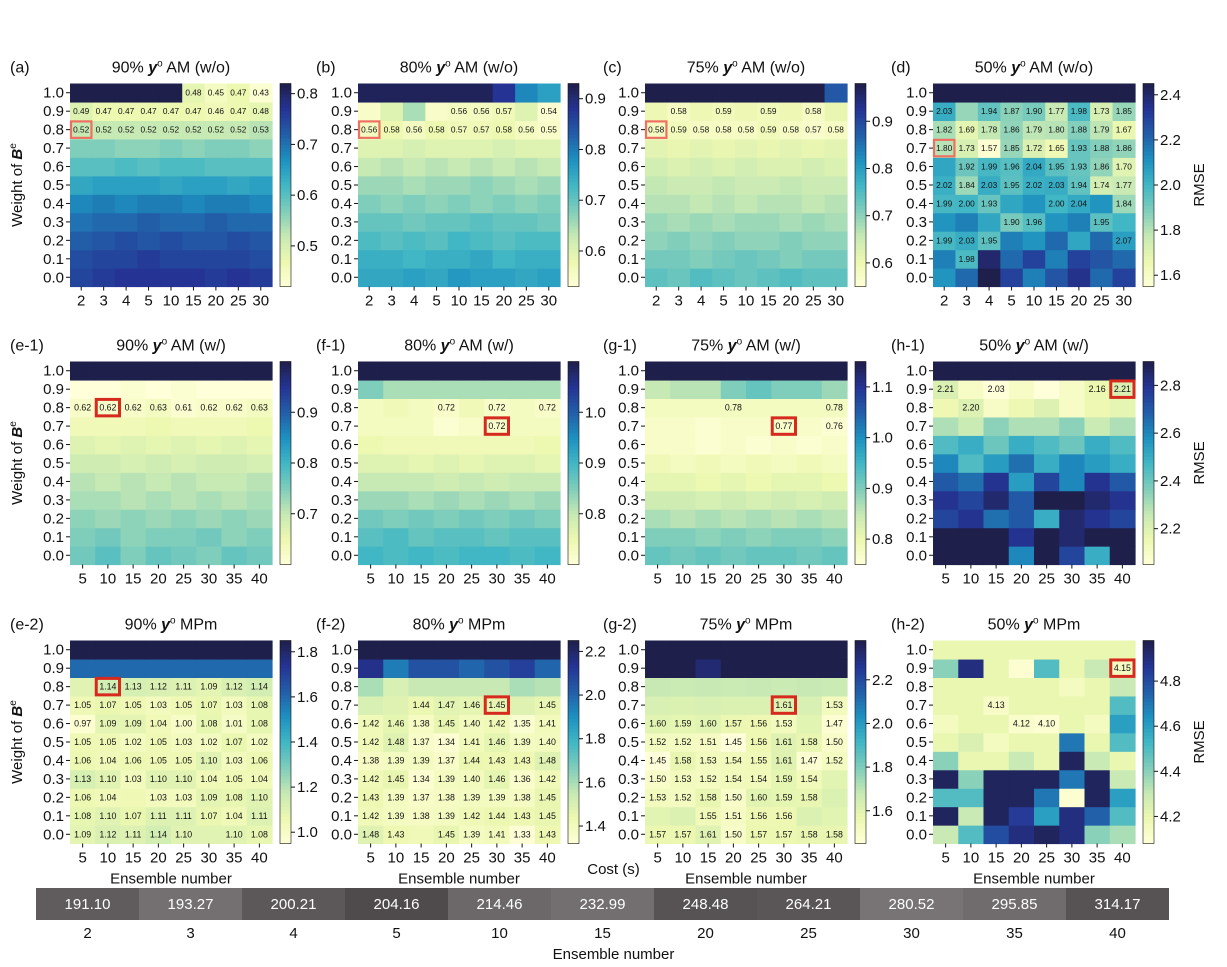  I want to click on cell-value-label: 0.57, so click(504, 111).